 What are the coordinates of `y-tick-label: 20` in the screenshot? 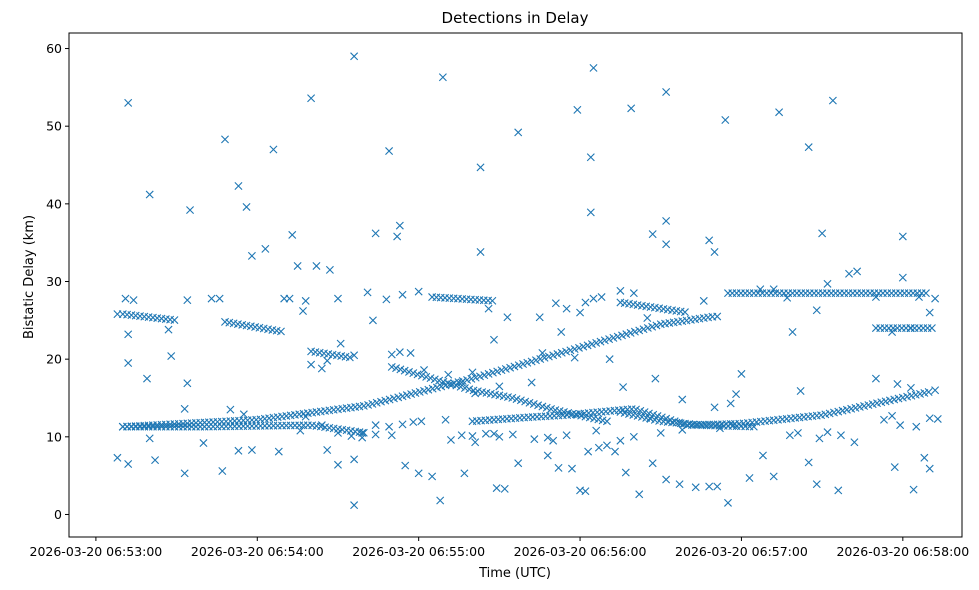 It's located at (54, 359).